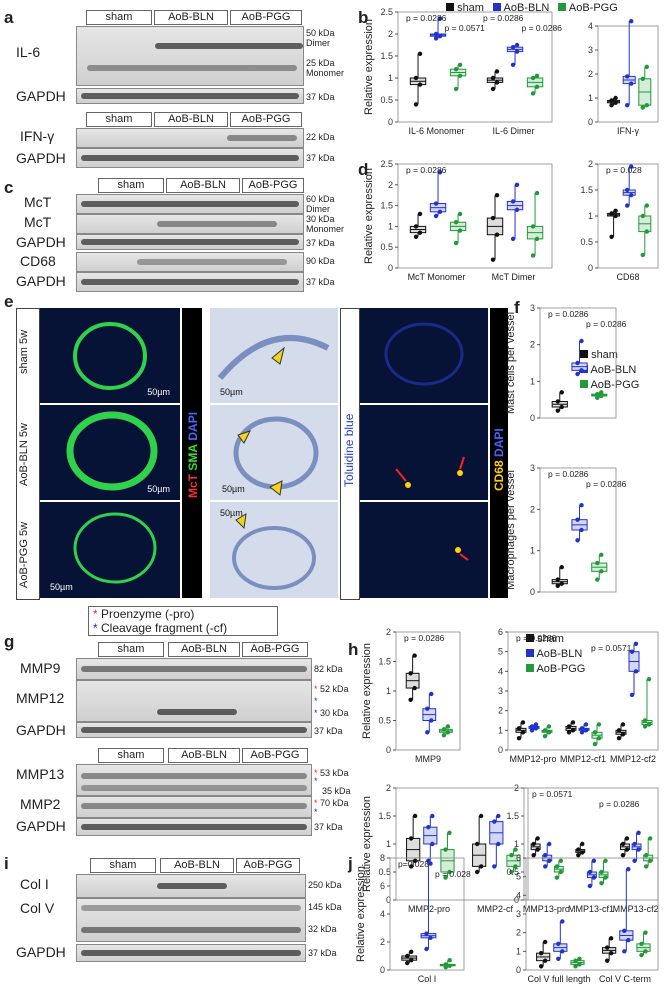  What do you see at coordinates (194, 827) in the screenshot?
I see `blot-gapdh-g2` at bounding box center [194, 827].